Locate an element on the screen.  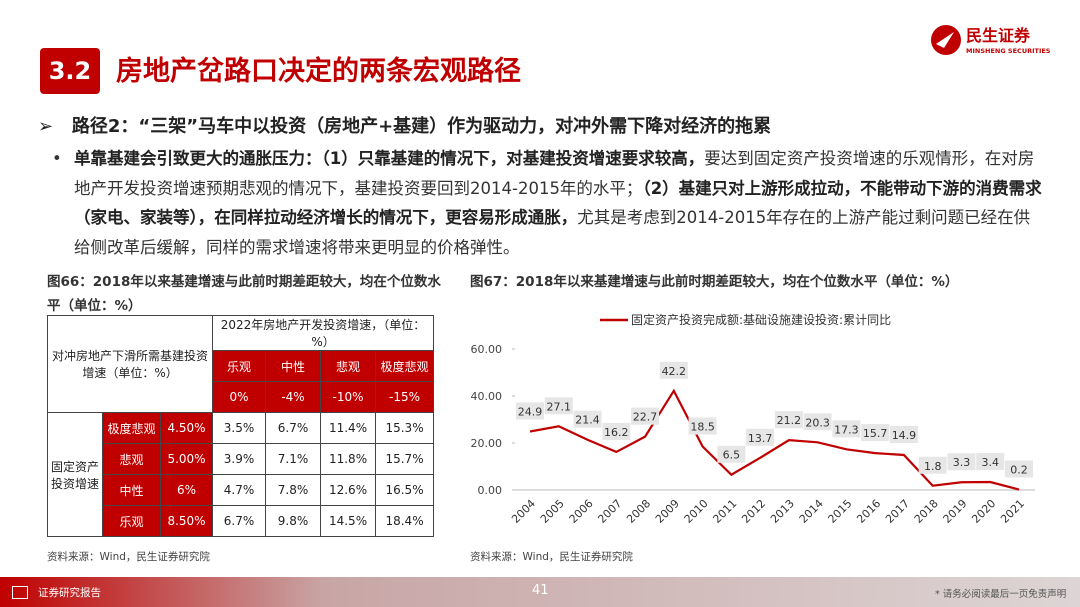
line is located at coordinates (774, 439).